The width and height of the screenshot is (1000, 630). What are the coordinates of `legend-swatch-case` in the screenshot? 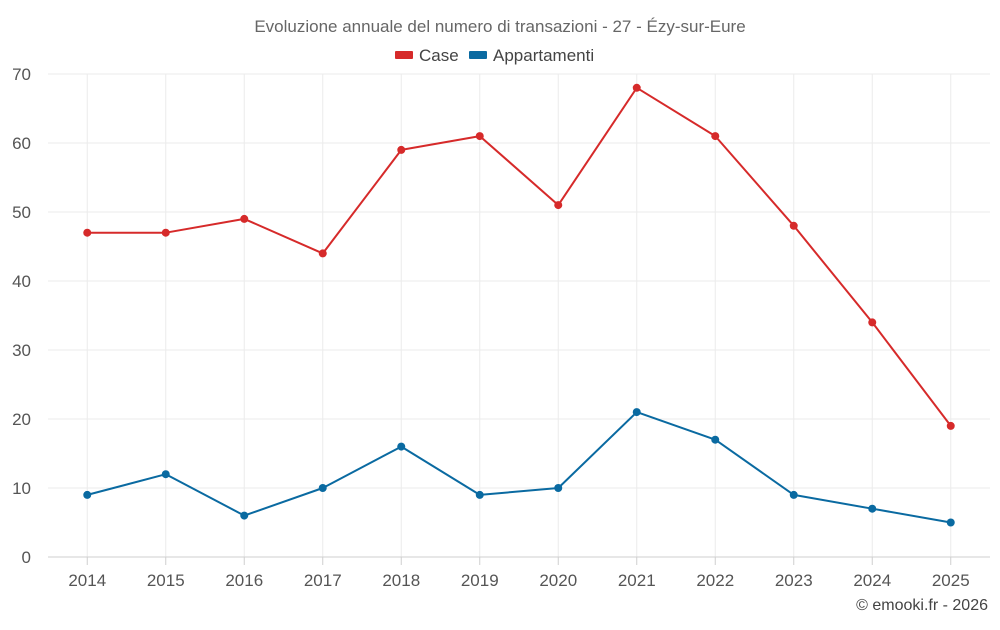 It's located at (404, 55).